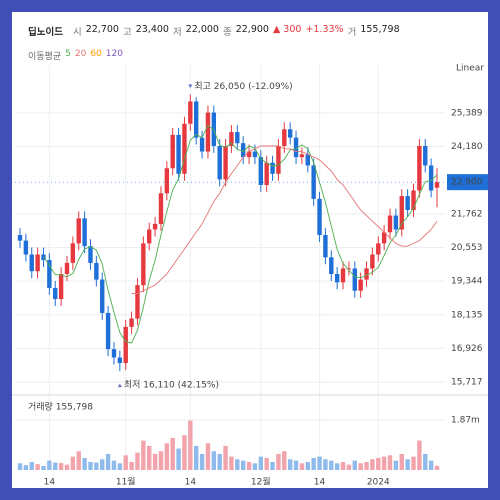 The height and width of the screenshot is (500, 500). What do you see at coordinates (68, 54) in the screenshot?
I see `ma-period: 5` at bounding box center [68, 54].